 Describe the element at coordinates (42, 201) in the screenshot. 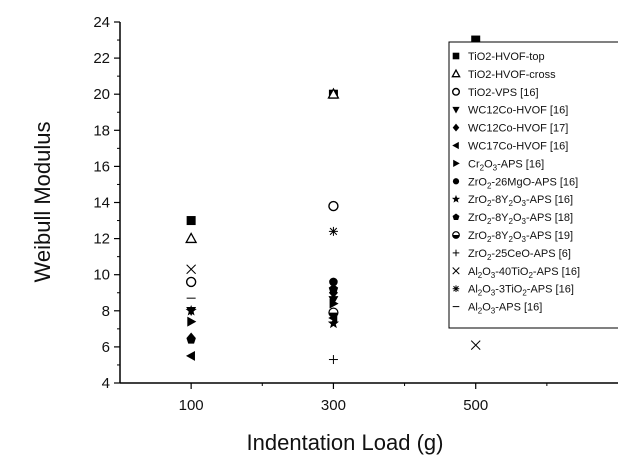

I see `y-axis-title: Weibull Modulus` at that location.